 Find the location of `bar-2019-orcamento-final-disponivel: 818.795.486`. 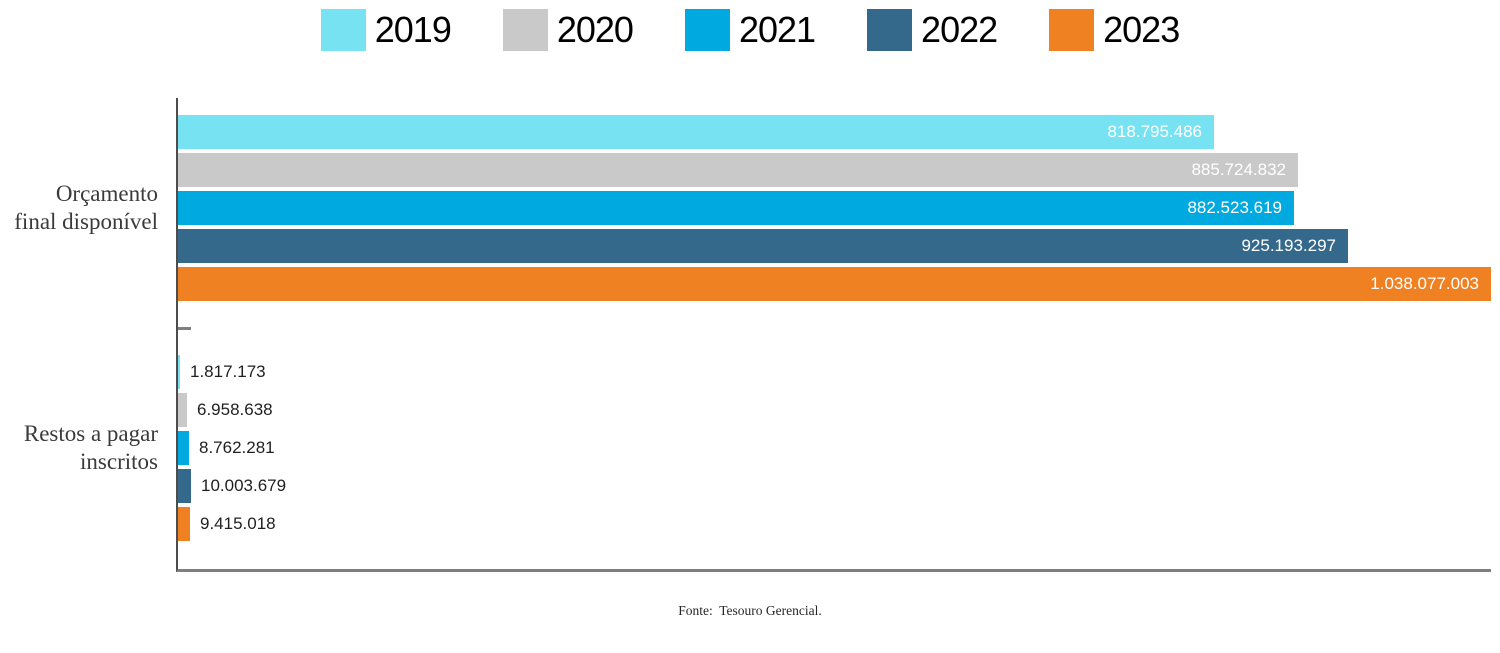

bar-2019-orcamento-final-disponivel: 818.795.486 is located at coordinates (696, 132).